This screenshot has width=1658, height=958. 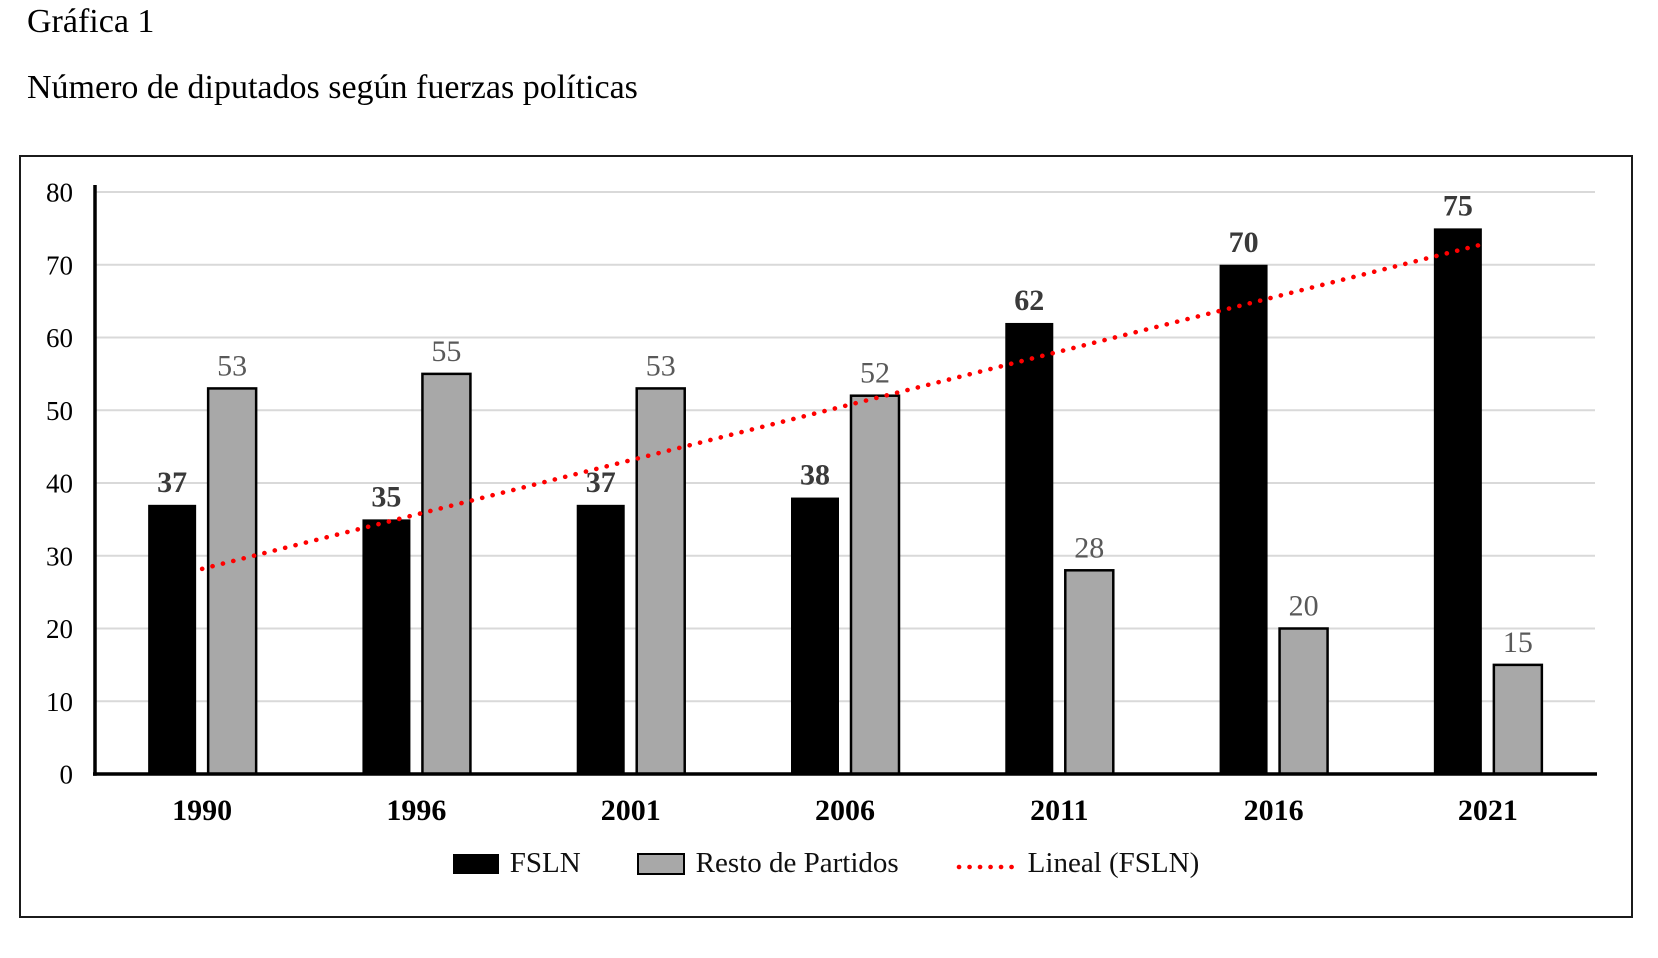 What do you see at coordinates (1244, 242) in the screenshot?
I see `bar-label-fsln-2016: 70` at bounding box center [1244, 242].